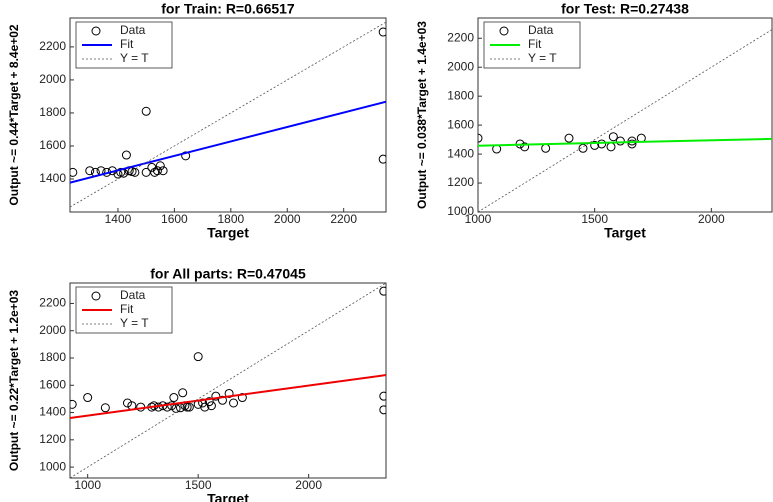  Describe the element at coordinates (118, 219) in the screenshot. I see `x-tick-label: 1400` at that location.